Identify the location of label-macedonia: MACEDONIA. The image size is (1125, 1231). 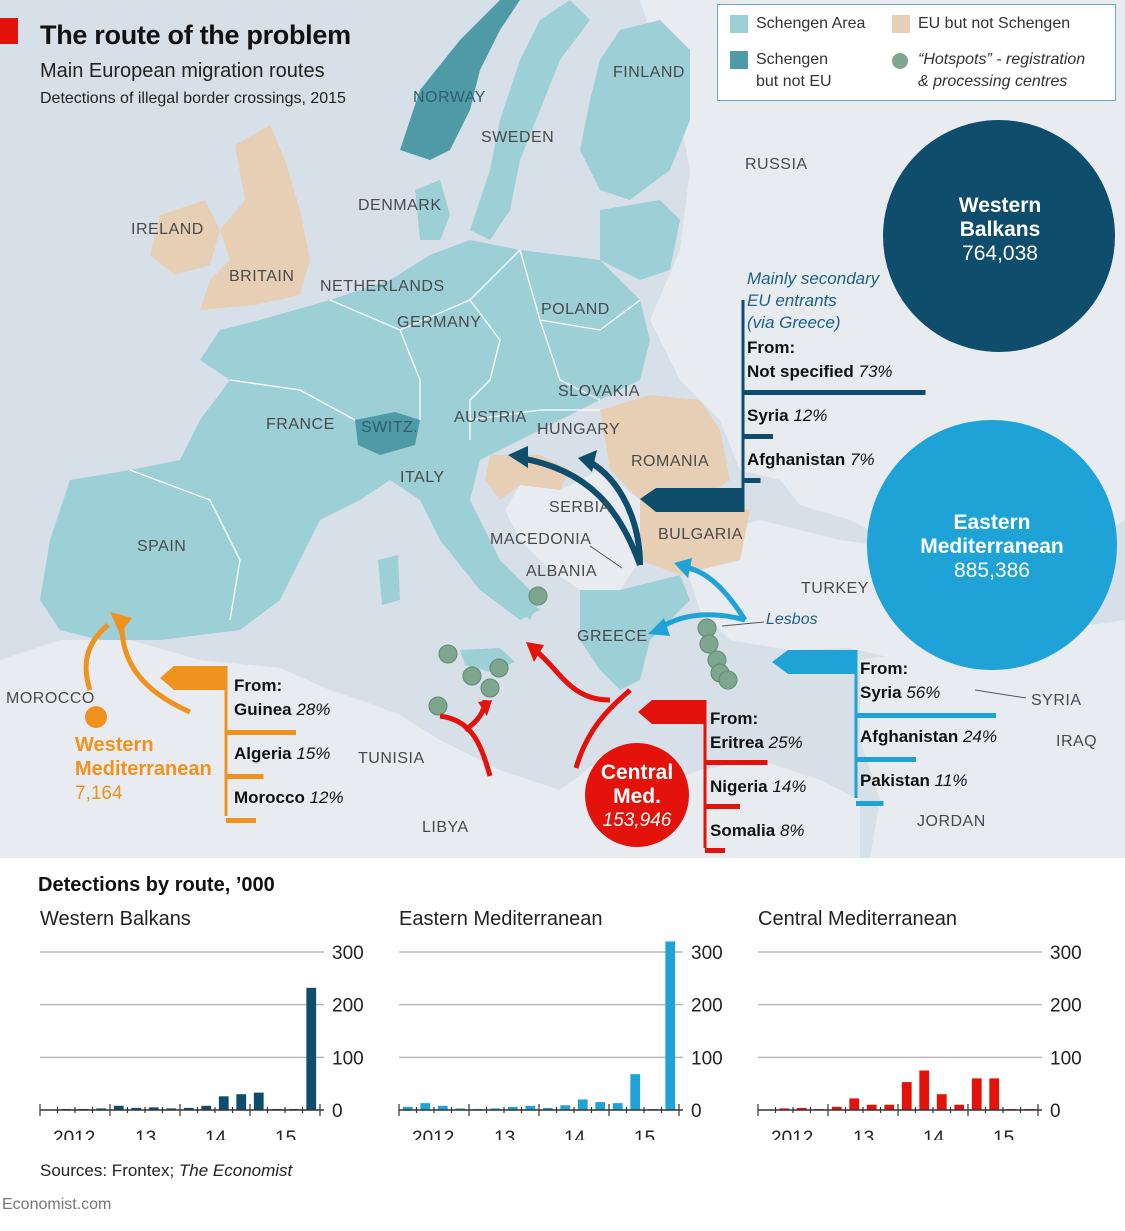
(541, 539).